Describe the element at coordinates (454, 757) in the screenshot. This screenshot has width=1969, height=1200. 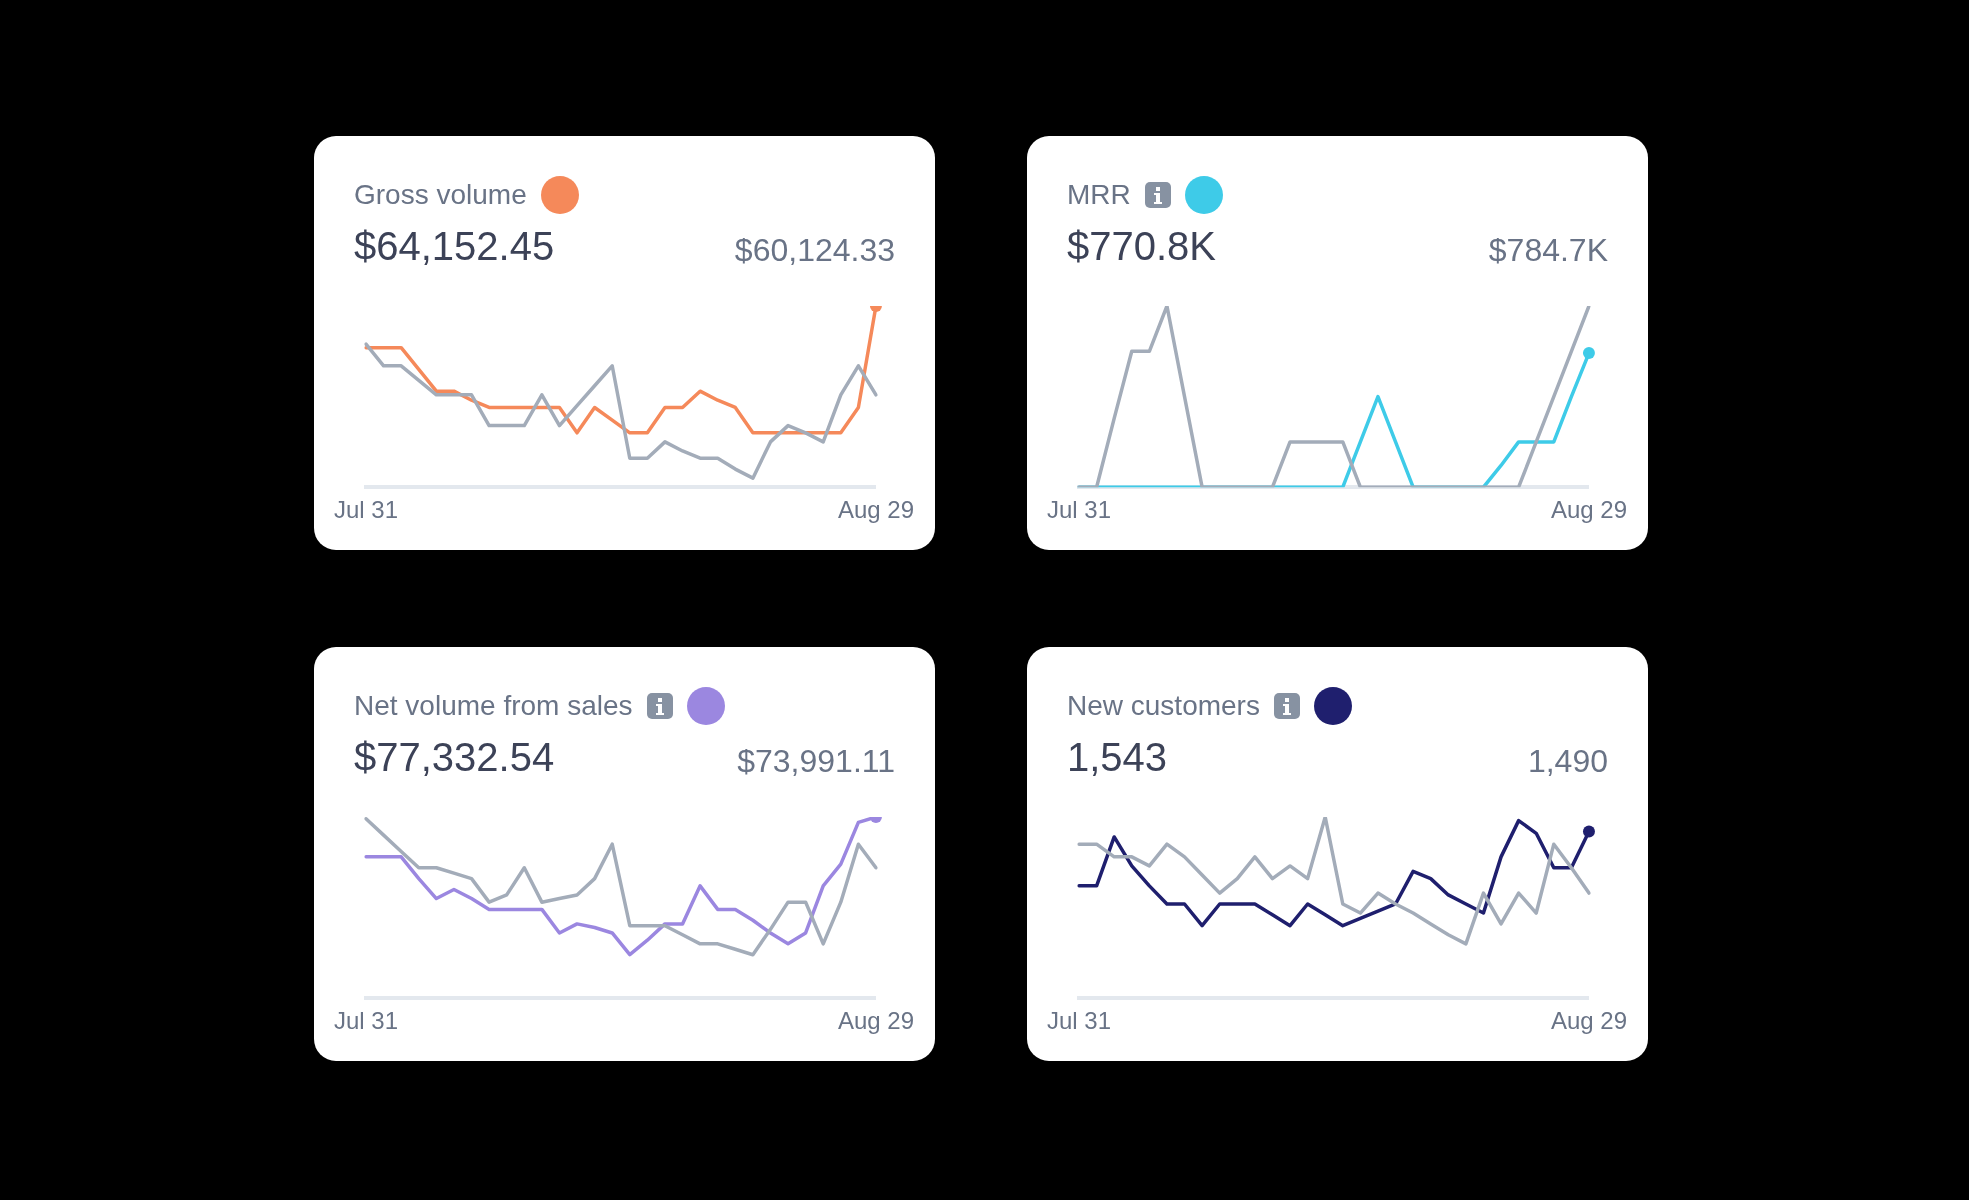
I see `chart-subtitle: $77,332.54` at that location.